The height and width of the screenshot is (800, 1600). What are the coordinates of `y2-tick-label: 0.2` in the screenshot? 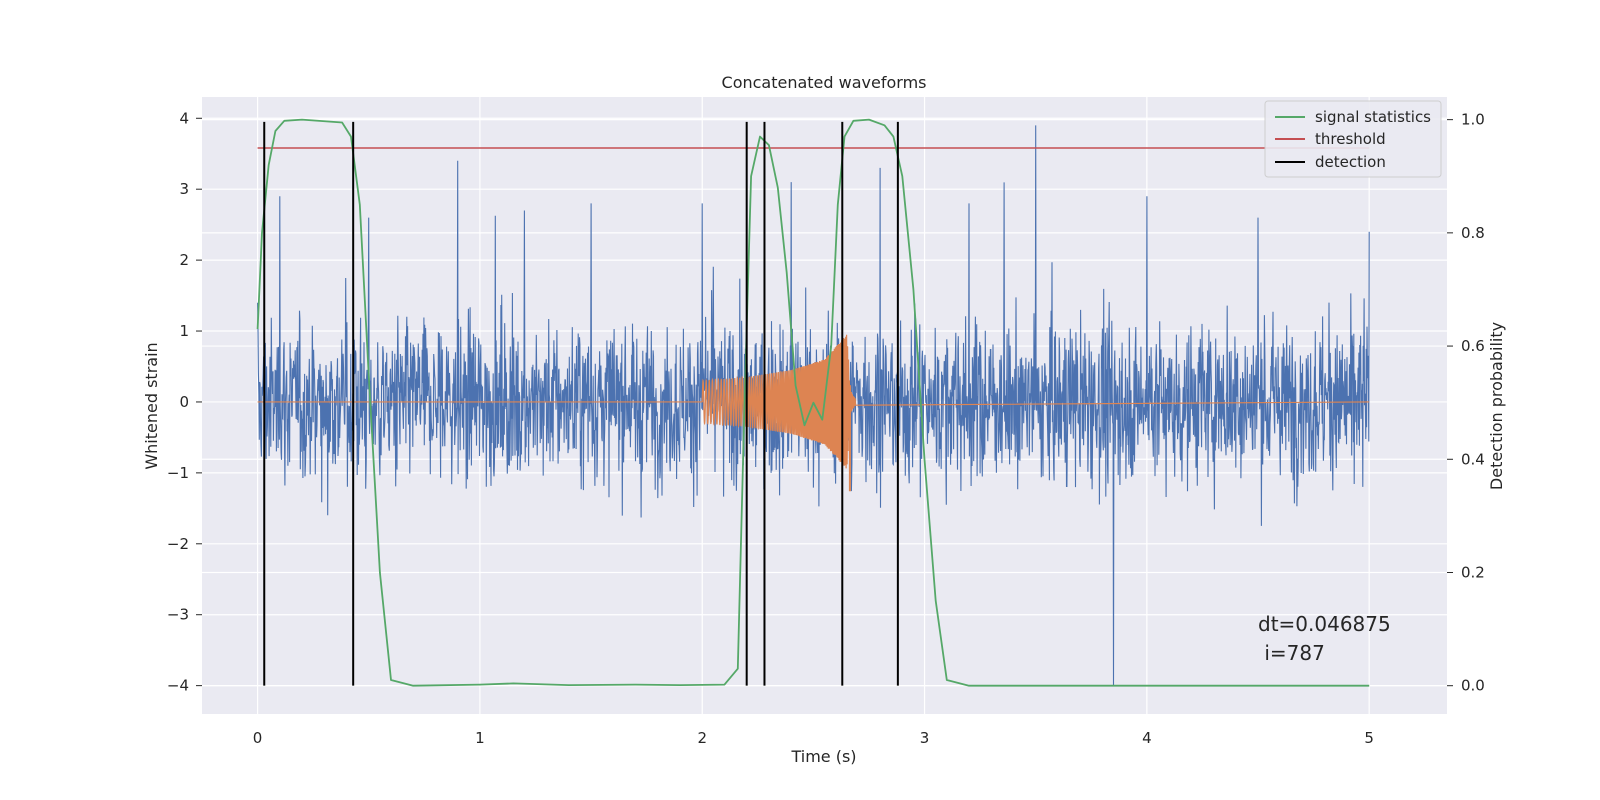 It's located at (1473, 572).